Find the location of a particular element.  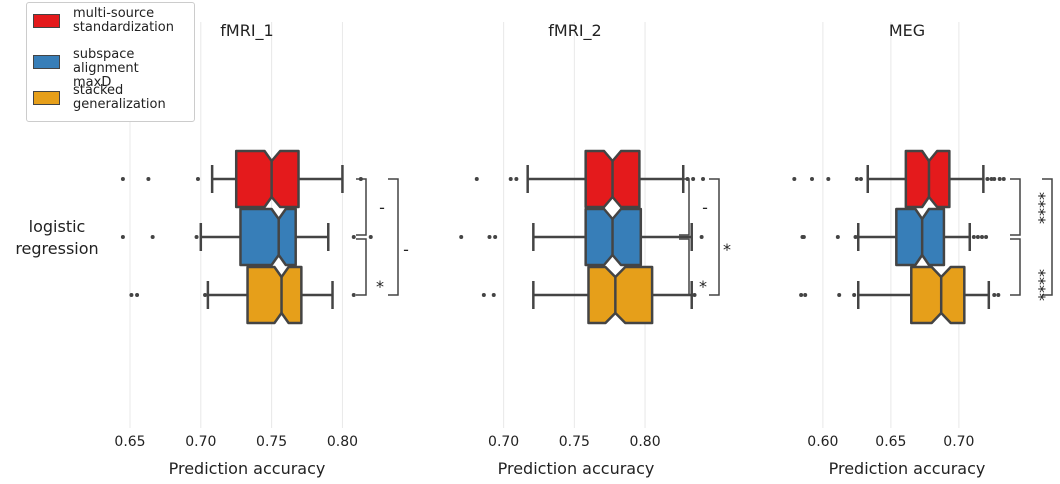

legend-swatch-blue is located at coordinates (46, 62).